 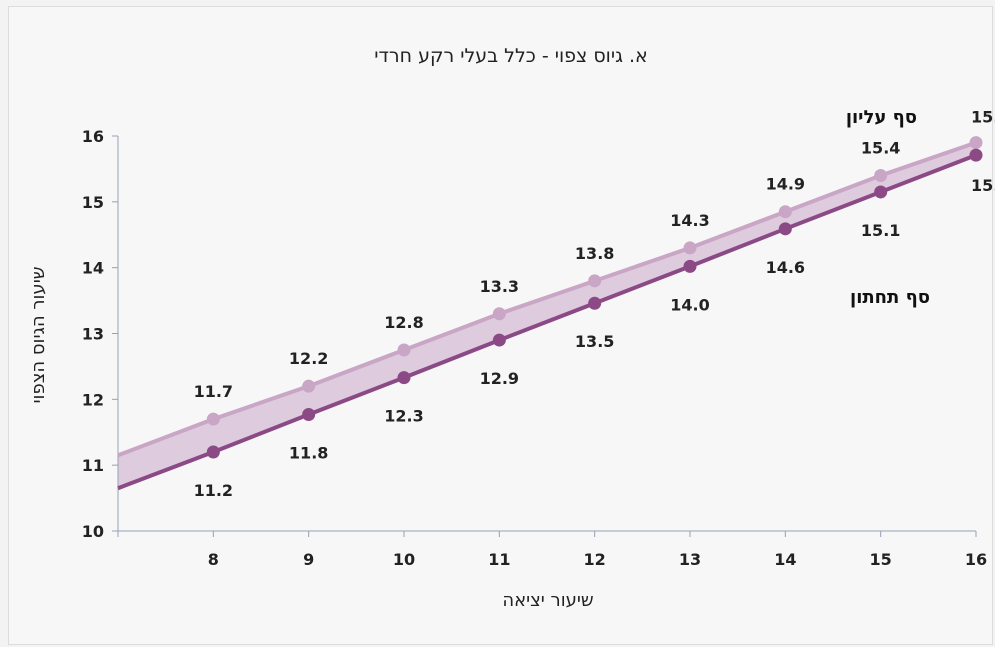 I want to click on upper-data-label: 11.7, so click(x=213, y=391).